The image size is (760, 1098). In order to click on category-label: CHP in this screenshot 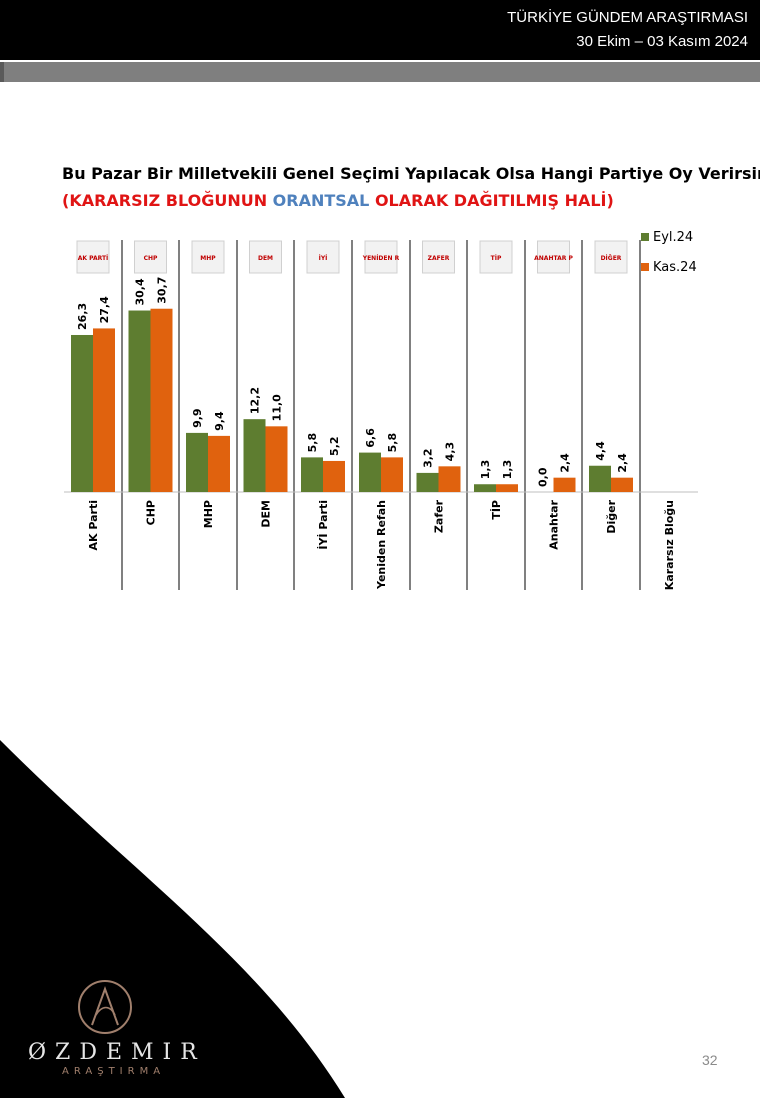, I will do `click(151, 512)`.